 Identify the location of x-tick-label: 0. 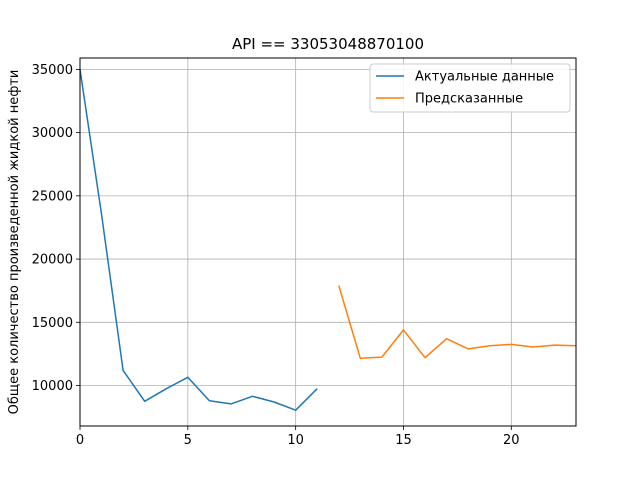
(80, 440).